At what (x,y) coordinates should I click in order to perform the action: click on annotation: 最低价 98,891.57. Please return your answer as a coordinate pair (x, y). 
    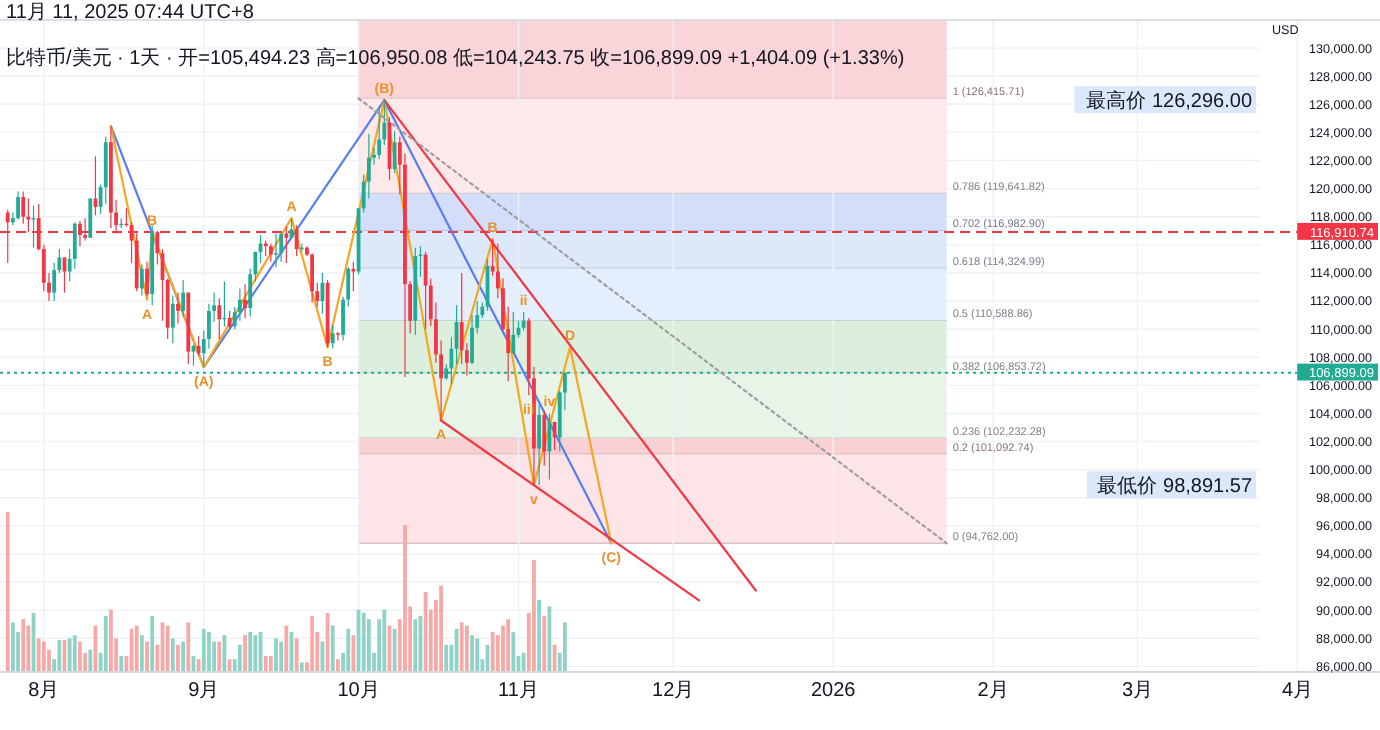
    Looking at the image, I should click on (1175, 486).